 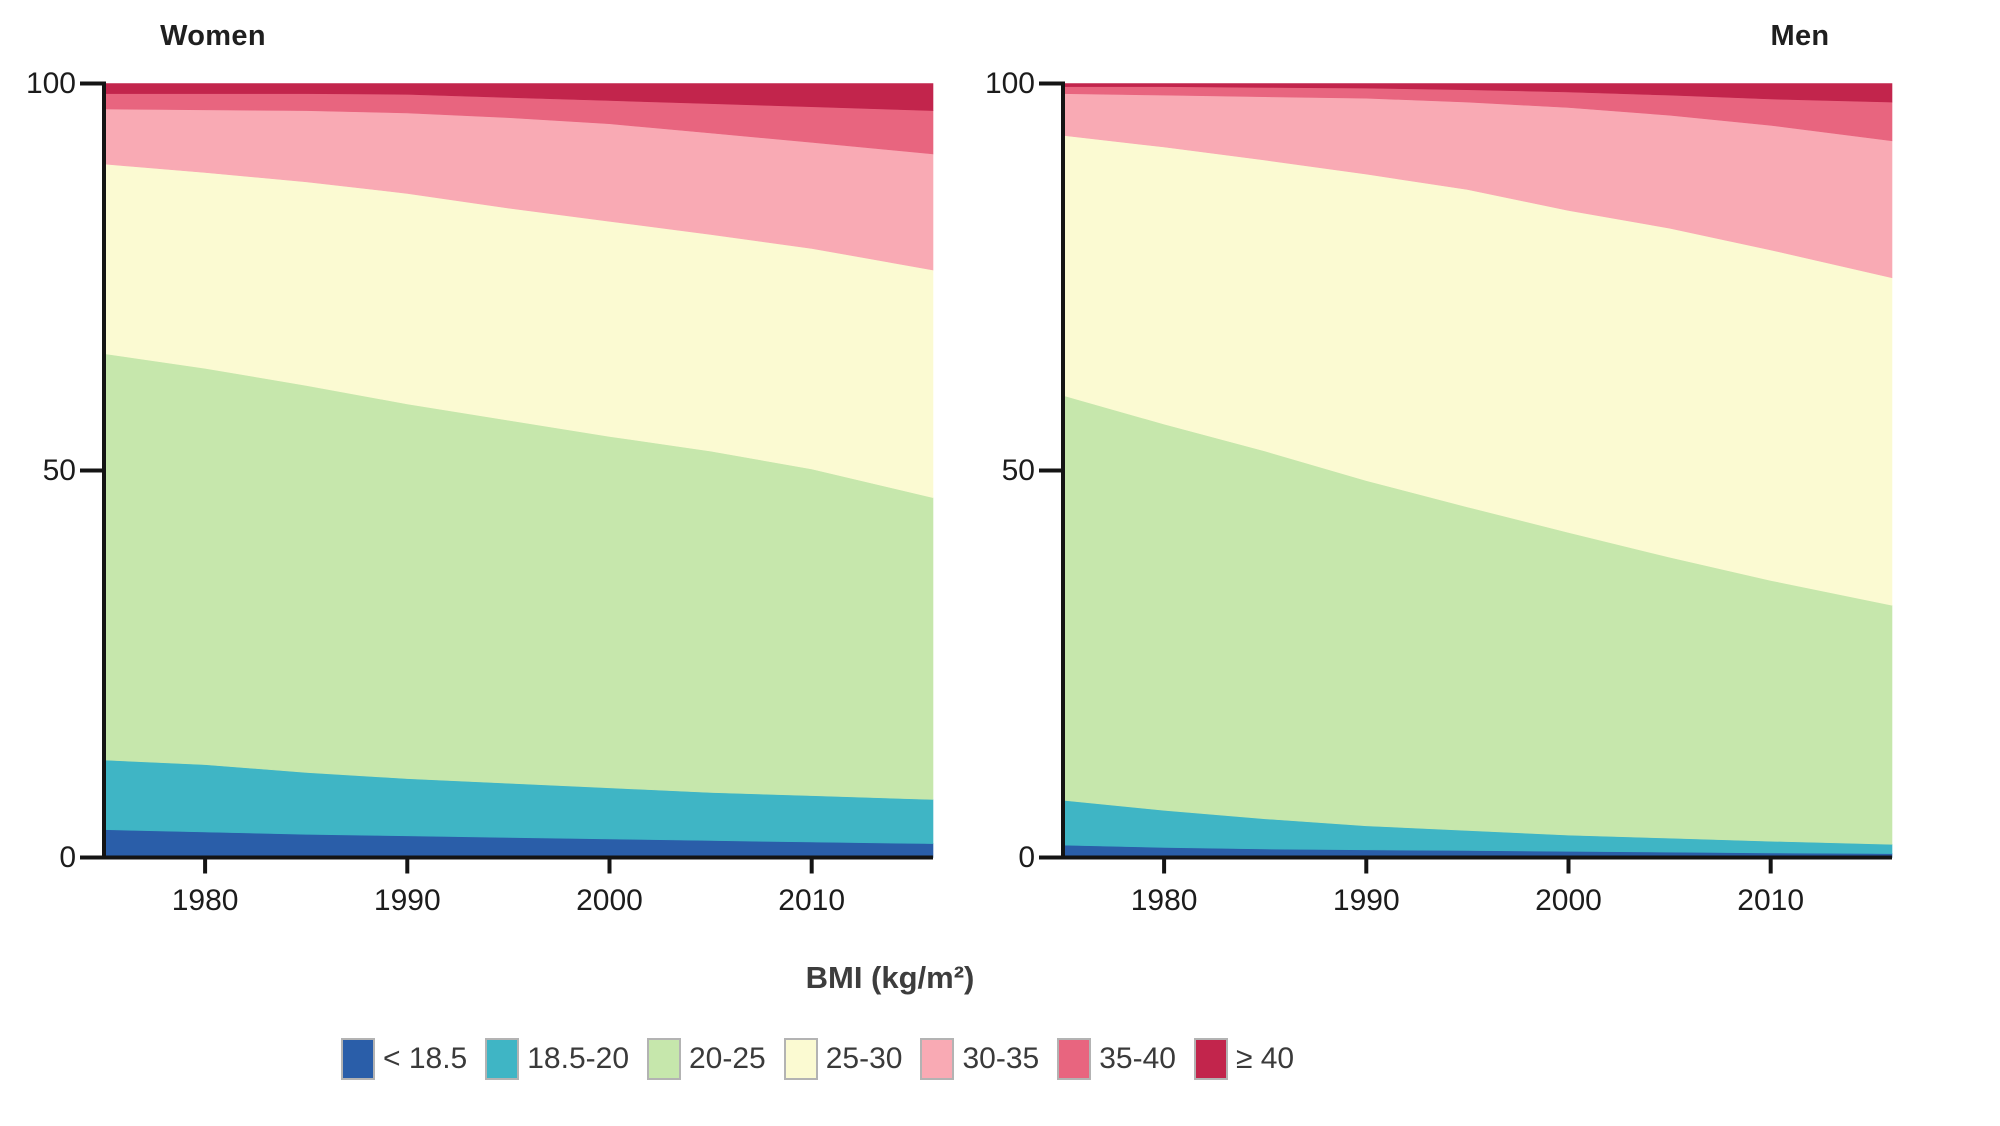 What do you see at coordinates (425, 1058) in the screenshot?
I see `legend-label: < 18.5` at bounding box center [425, 1058].